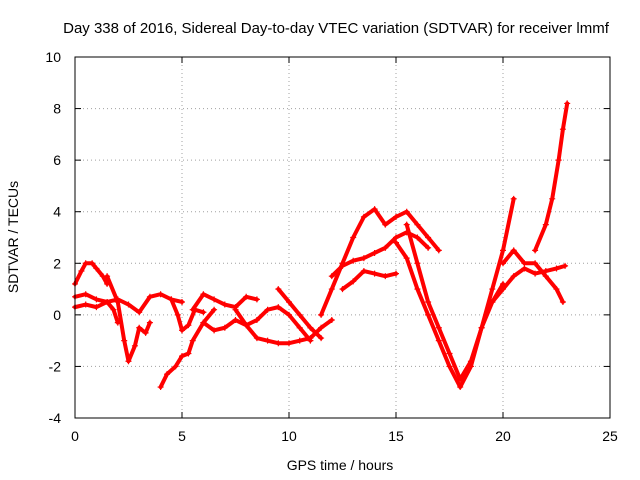  What do you see at coordinates (57, 109) in the screenshot?
I see `y-tick-label: 8` at bounding box center [57, 109].